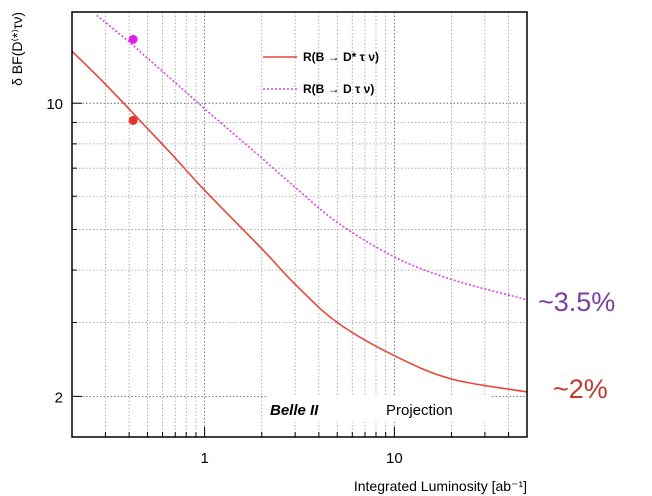 The image size is (652, 496). What do you see at coordinates (394, 458) in the screenshot?
I see `x-tick-label: 10` at bounding box center [394, 458].